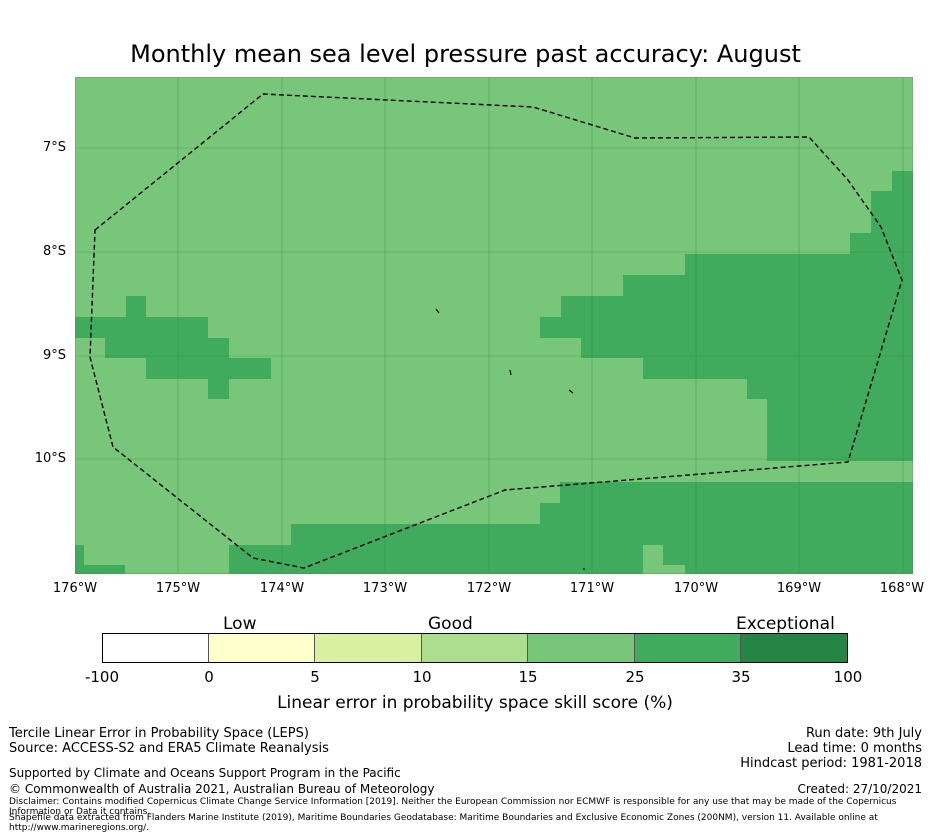  I want to click on hindcast-text: Hindcast period: 1981-2018, so click(831, 763).